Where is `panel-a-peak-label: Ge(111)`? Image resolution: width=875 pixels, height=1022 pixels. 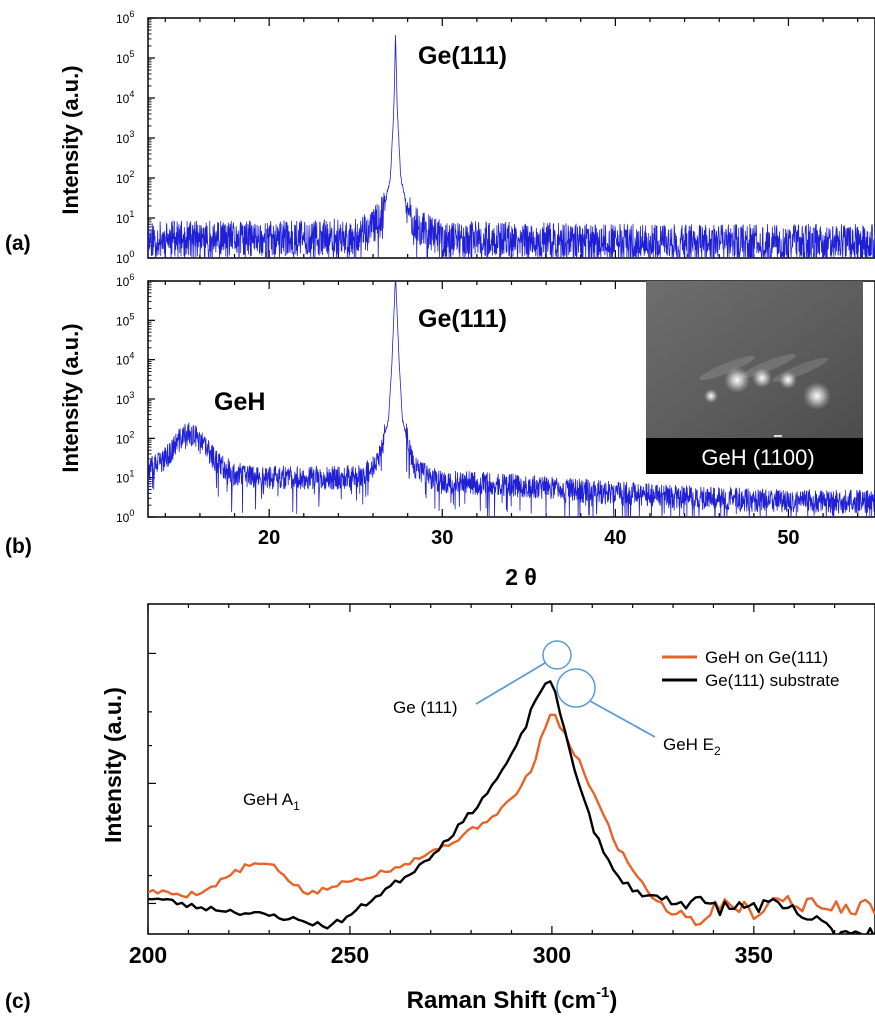
panel-a-peak-label: Ge(111) is located at coordinates (462, 56).